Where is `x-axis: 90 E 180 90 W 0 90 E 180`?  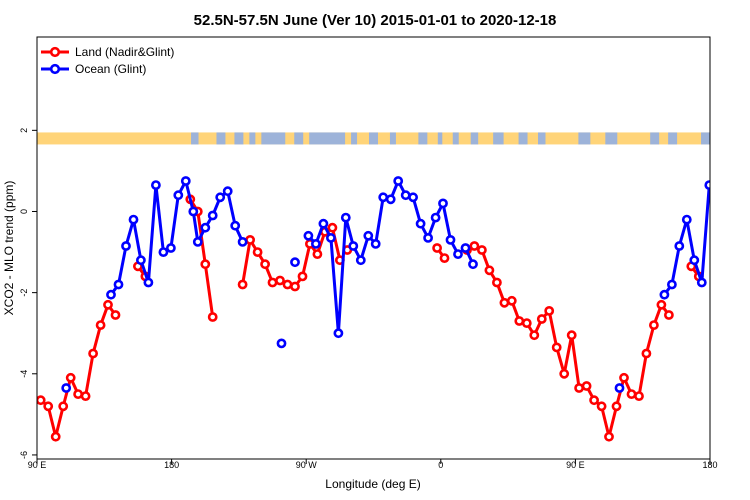 x-axis: 90 E 180 90 W 0 90 E 180 is located at coordinates (373, 464).